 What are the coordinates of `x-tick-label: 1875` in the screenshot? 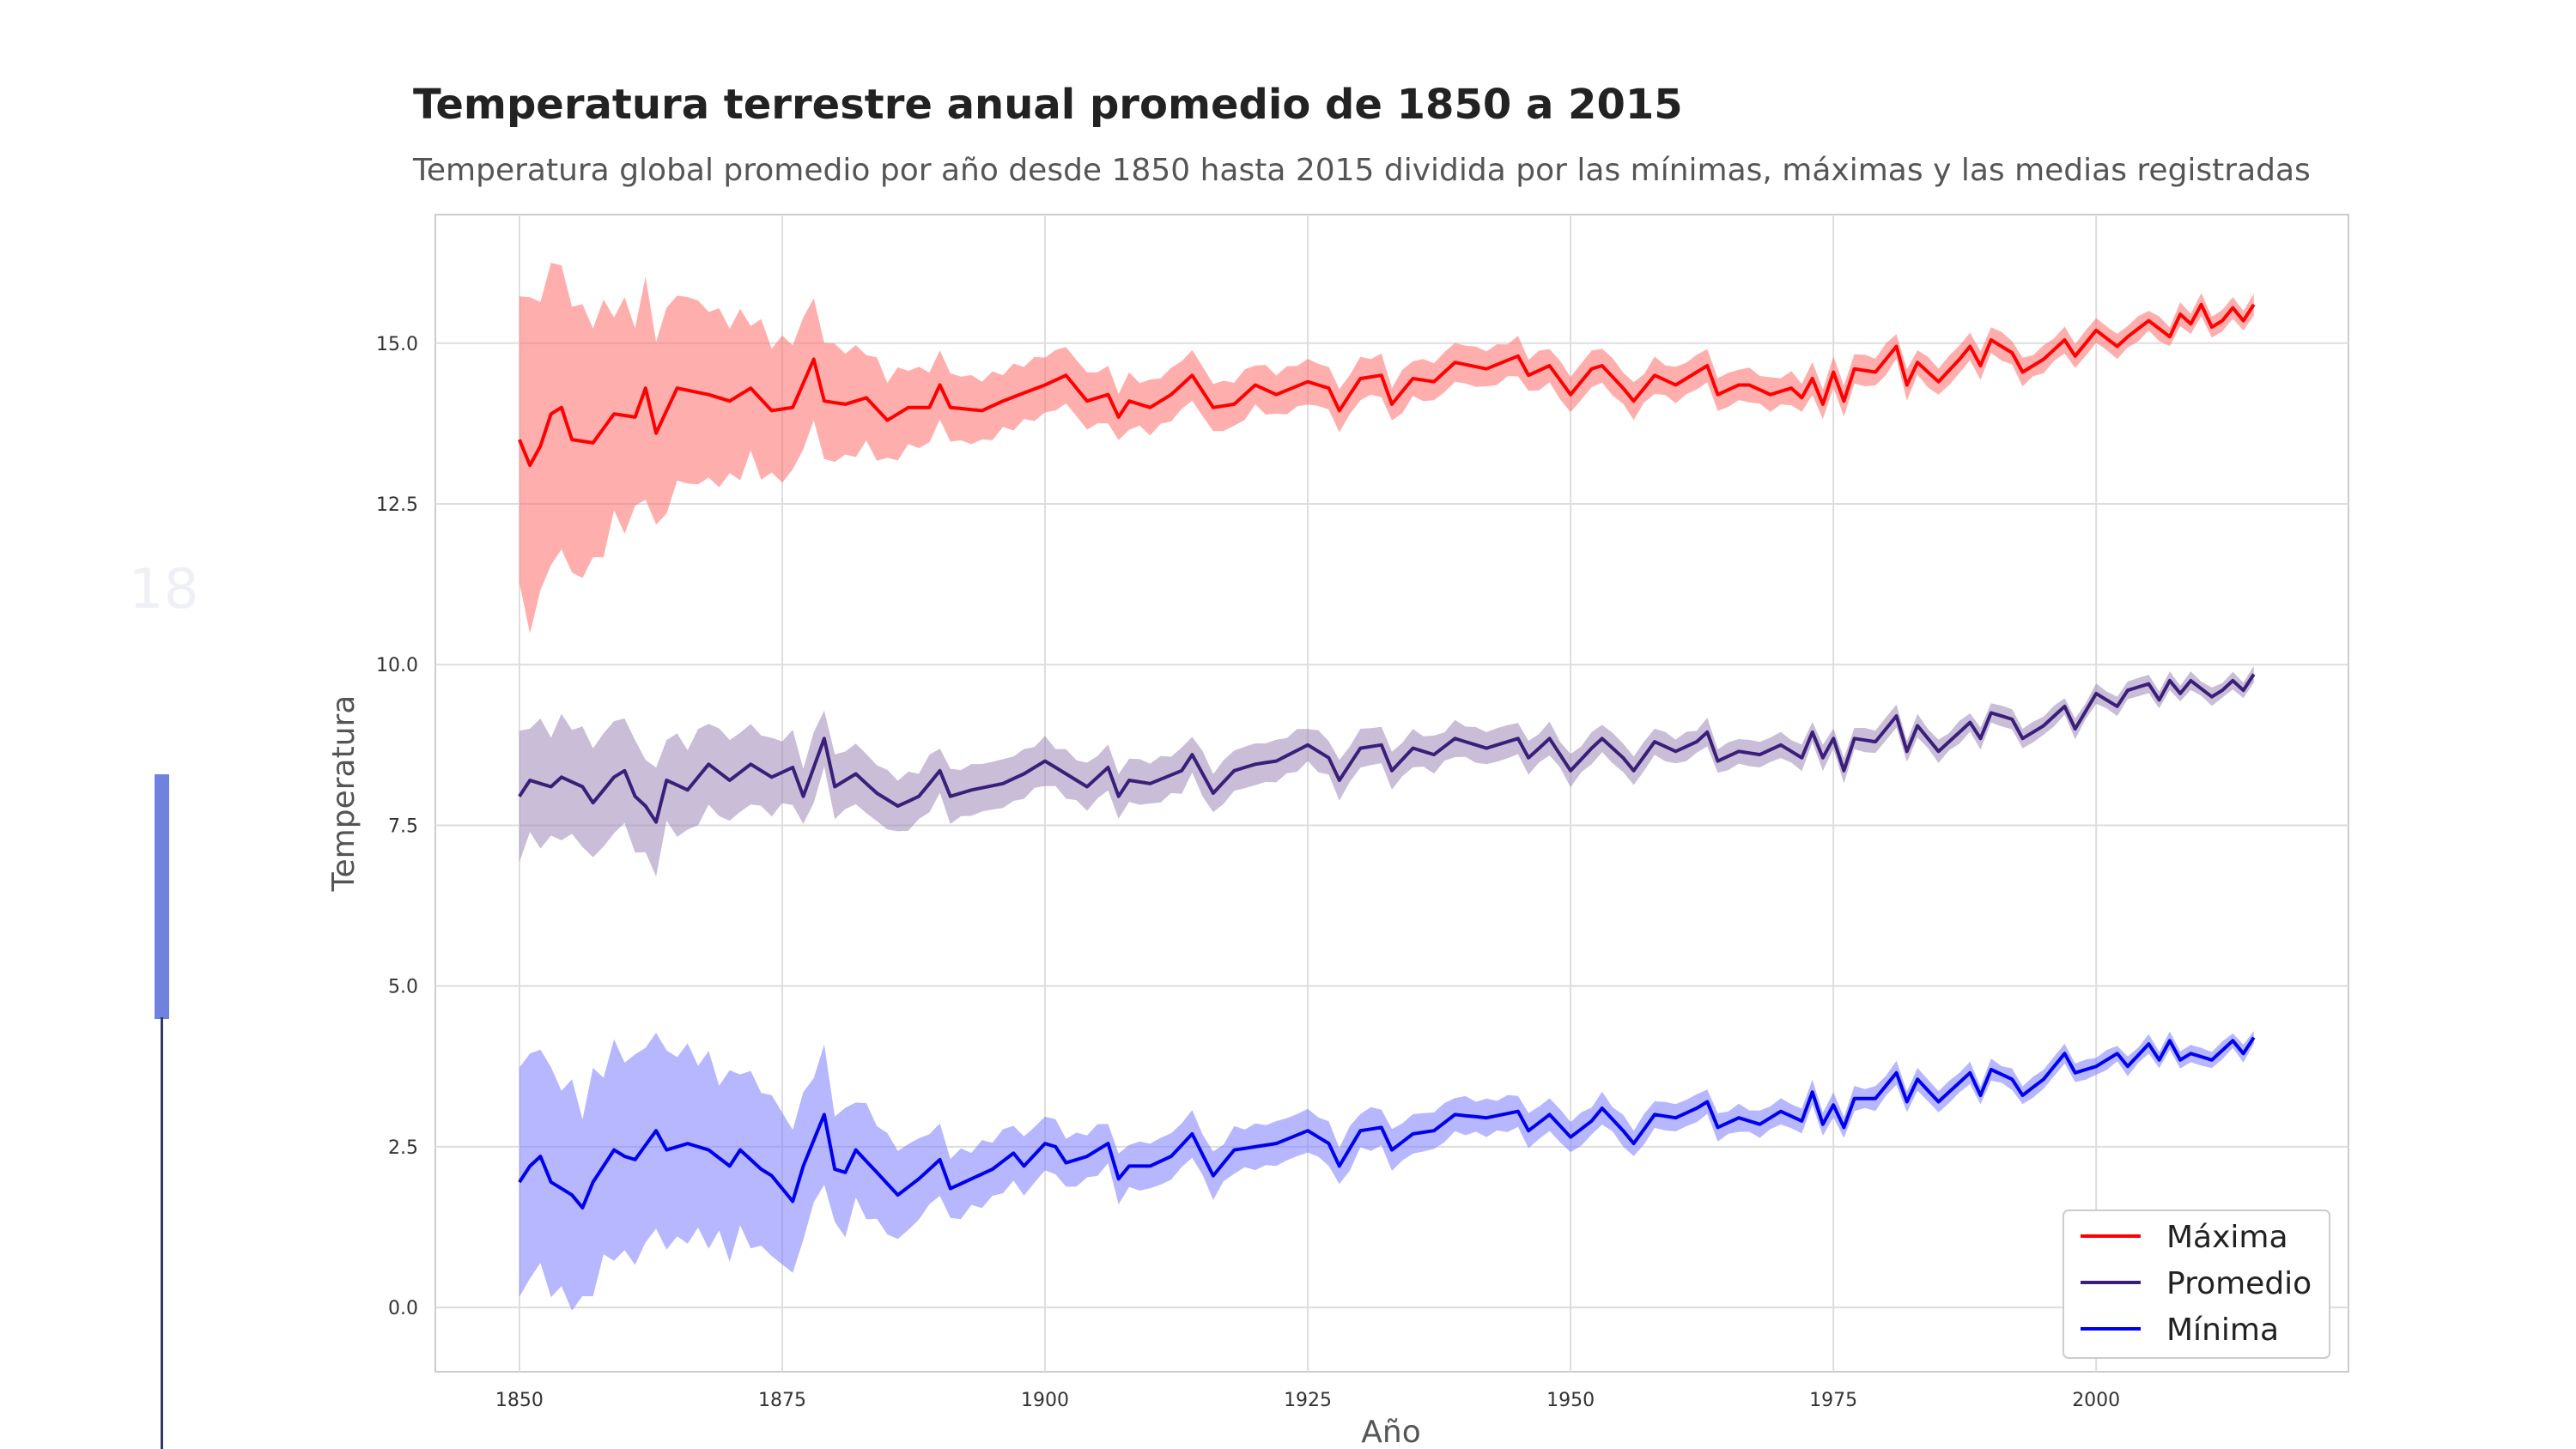 It's located at (782, 1400).